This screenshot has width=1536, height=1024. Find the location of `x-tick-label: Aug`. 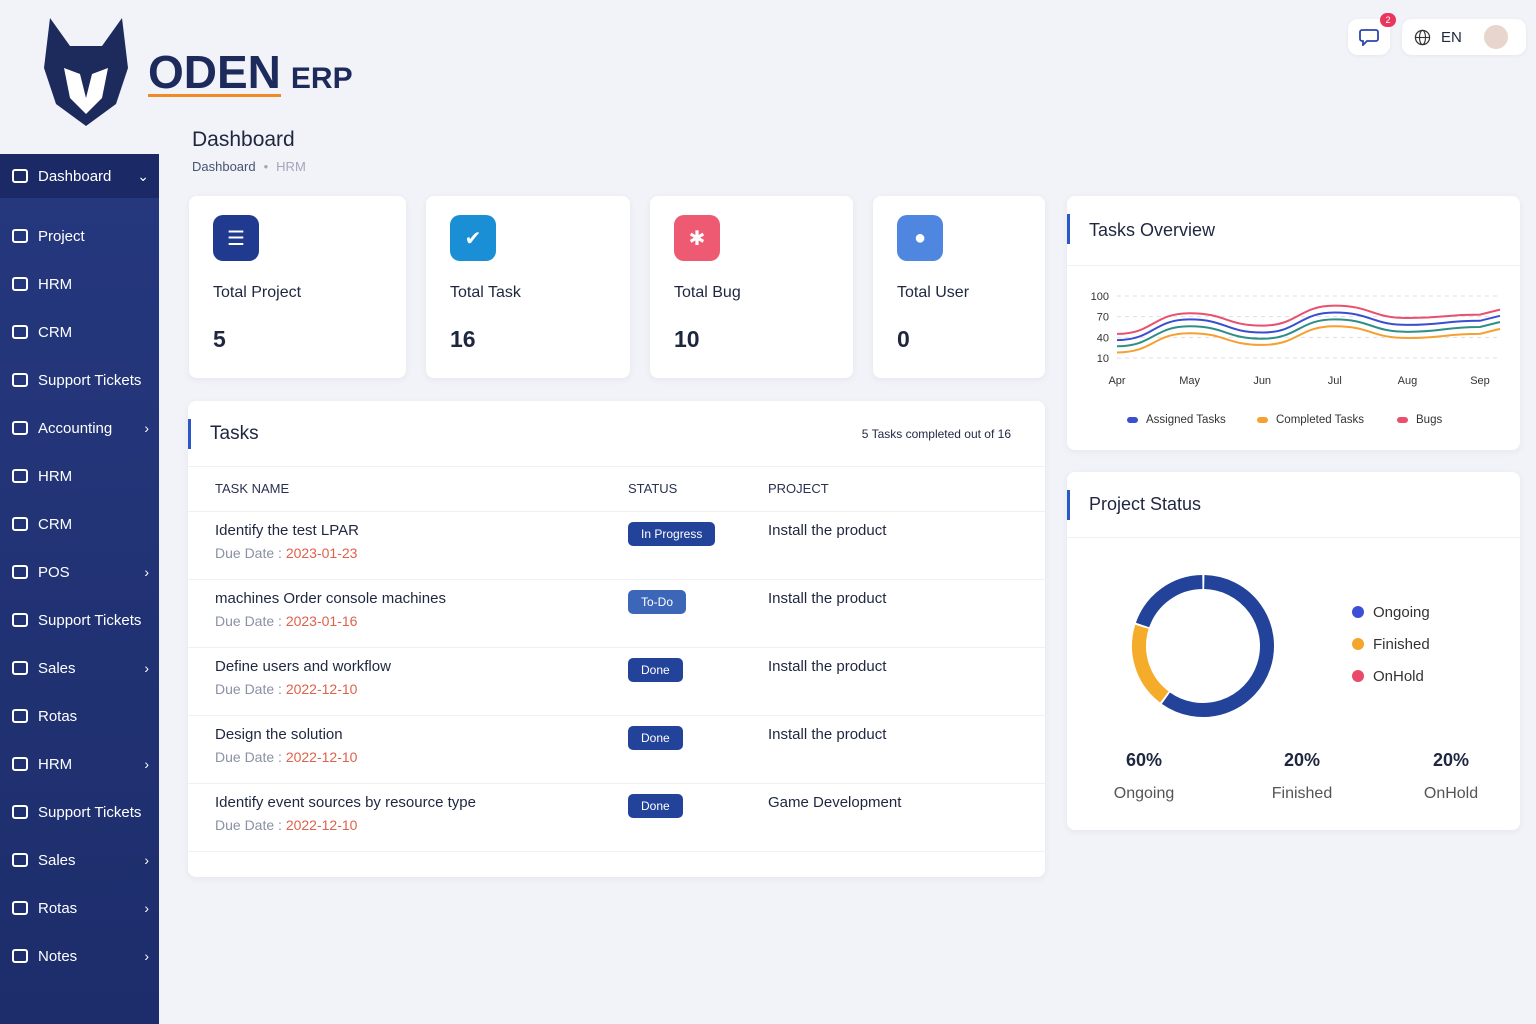

x-tick-label: Aug is located at coordinates (1408, 381).